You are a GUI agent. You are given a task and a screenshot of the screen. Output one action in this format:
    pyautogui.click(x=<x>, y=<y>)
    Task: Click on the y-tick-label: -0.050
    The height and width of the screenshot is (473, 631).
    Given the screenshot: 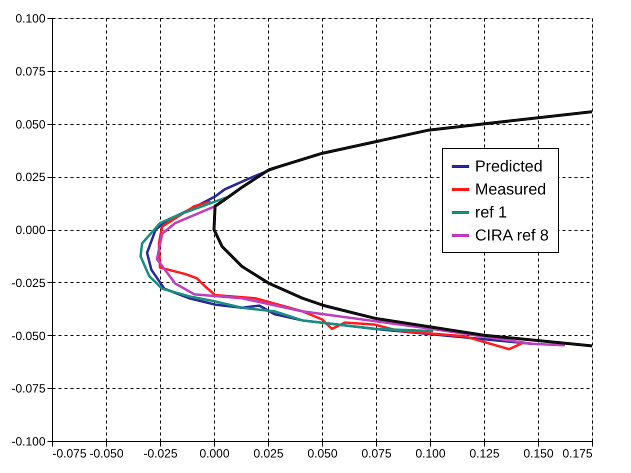 What is the action you would take?
    pyautogui.click(x=28, y=335)
    